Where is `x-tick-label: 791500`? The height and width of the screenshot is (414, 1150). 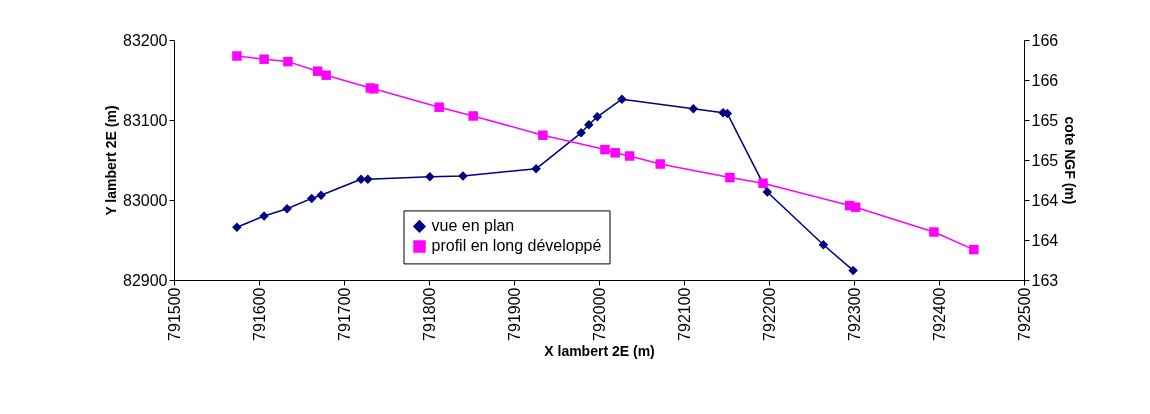 x-tick-label: 791500 is located at coordinates (174, 314).